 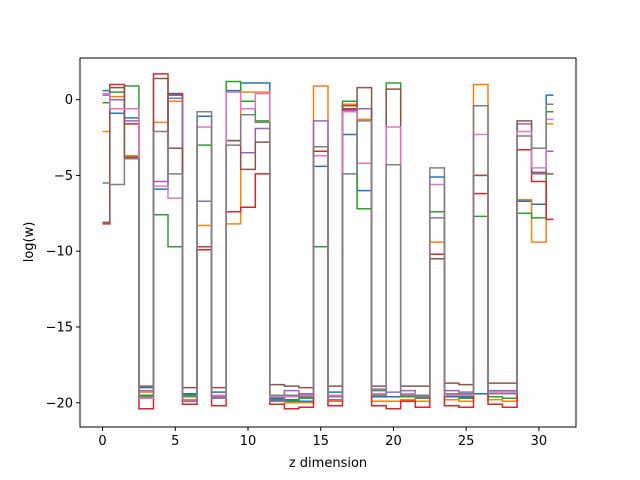 I want to click on x-tick-label: 0, so click(x=102, y=441).